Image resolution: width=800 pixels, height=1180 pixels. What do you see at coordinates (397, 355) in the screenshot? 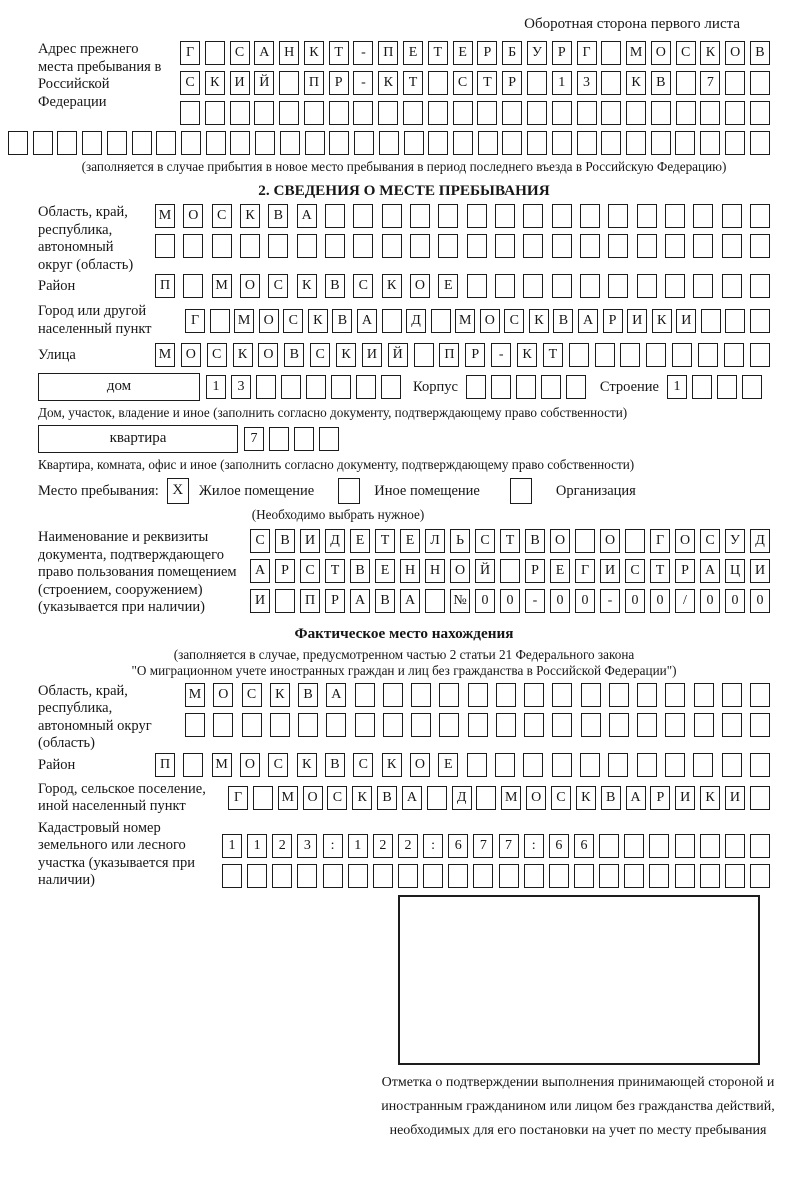
I see `char-cell: Й` at bounding box center [397, 355].